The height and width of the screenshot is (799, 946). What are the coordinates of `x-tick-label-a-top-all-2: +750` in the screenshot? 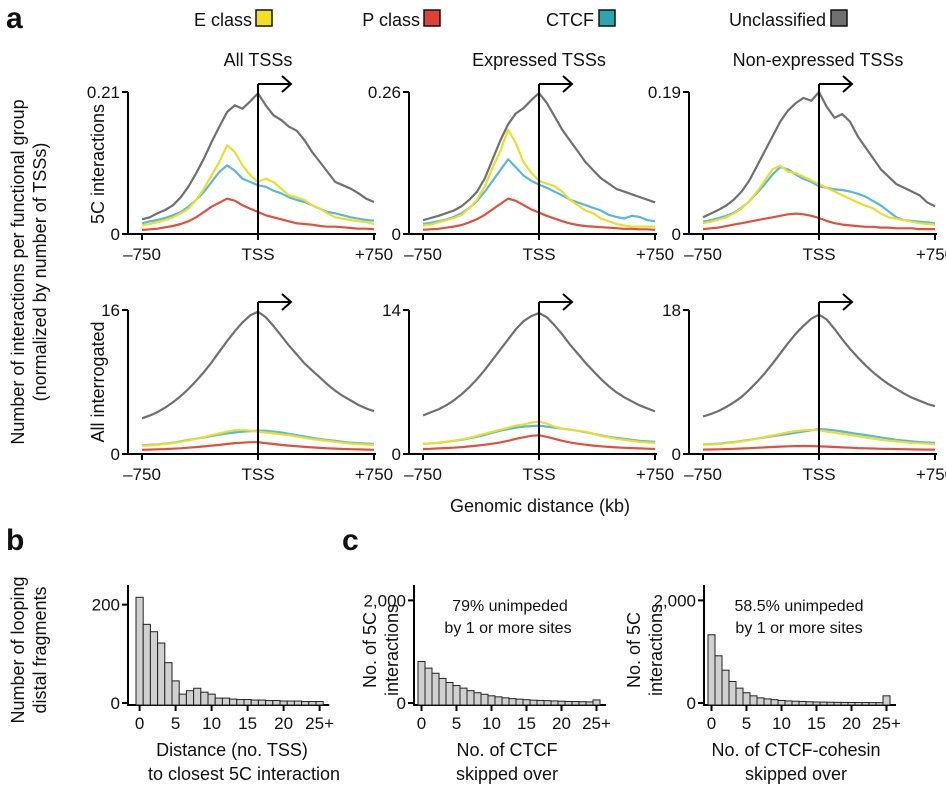 It's located at (374, 254).